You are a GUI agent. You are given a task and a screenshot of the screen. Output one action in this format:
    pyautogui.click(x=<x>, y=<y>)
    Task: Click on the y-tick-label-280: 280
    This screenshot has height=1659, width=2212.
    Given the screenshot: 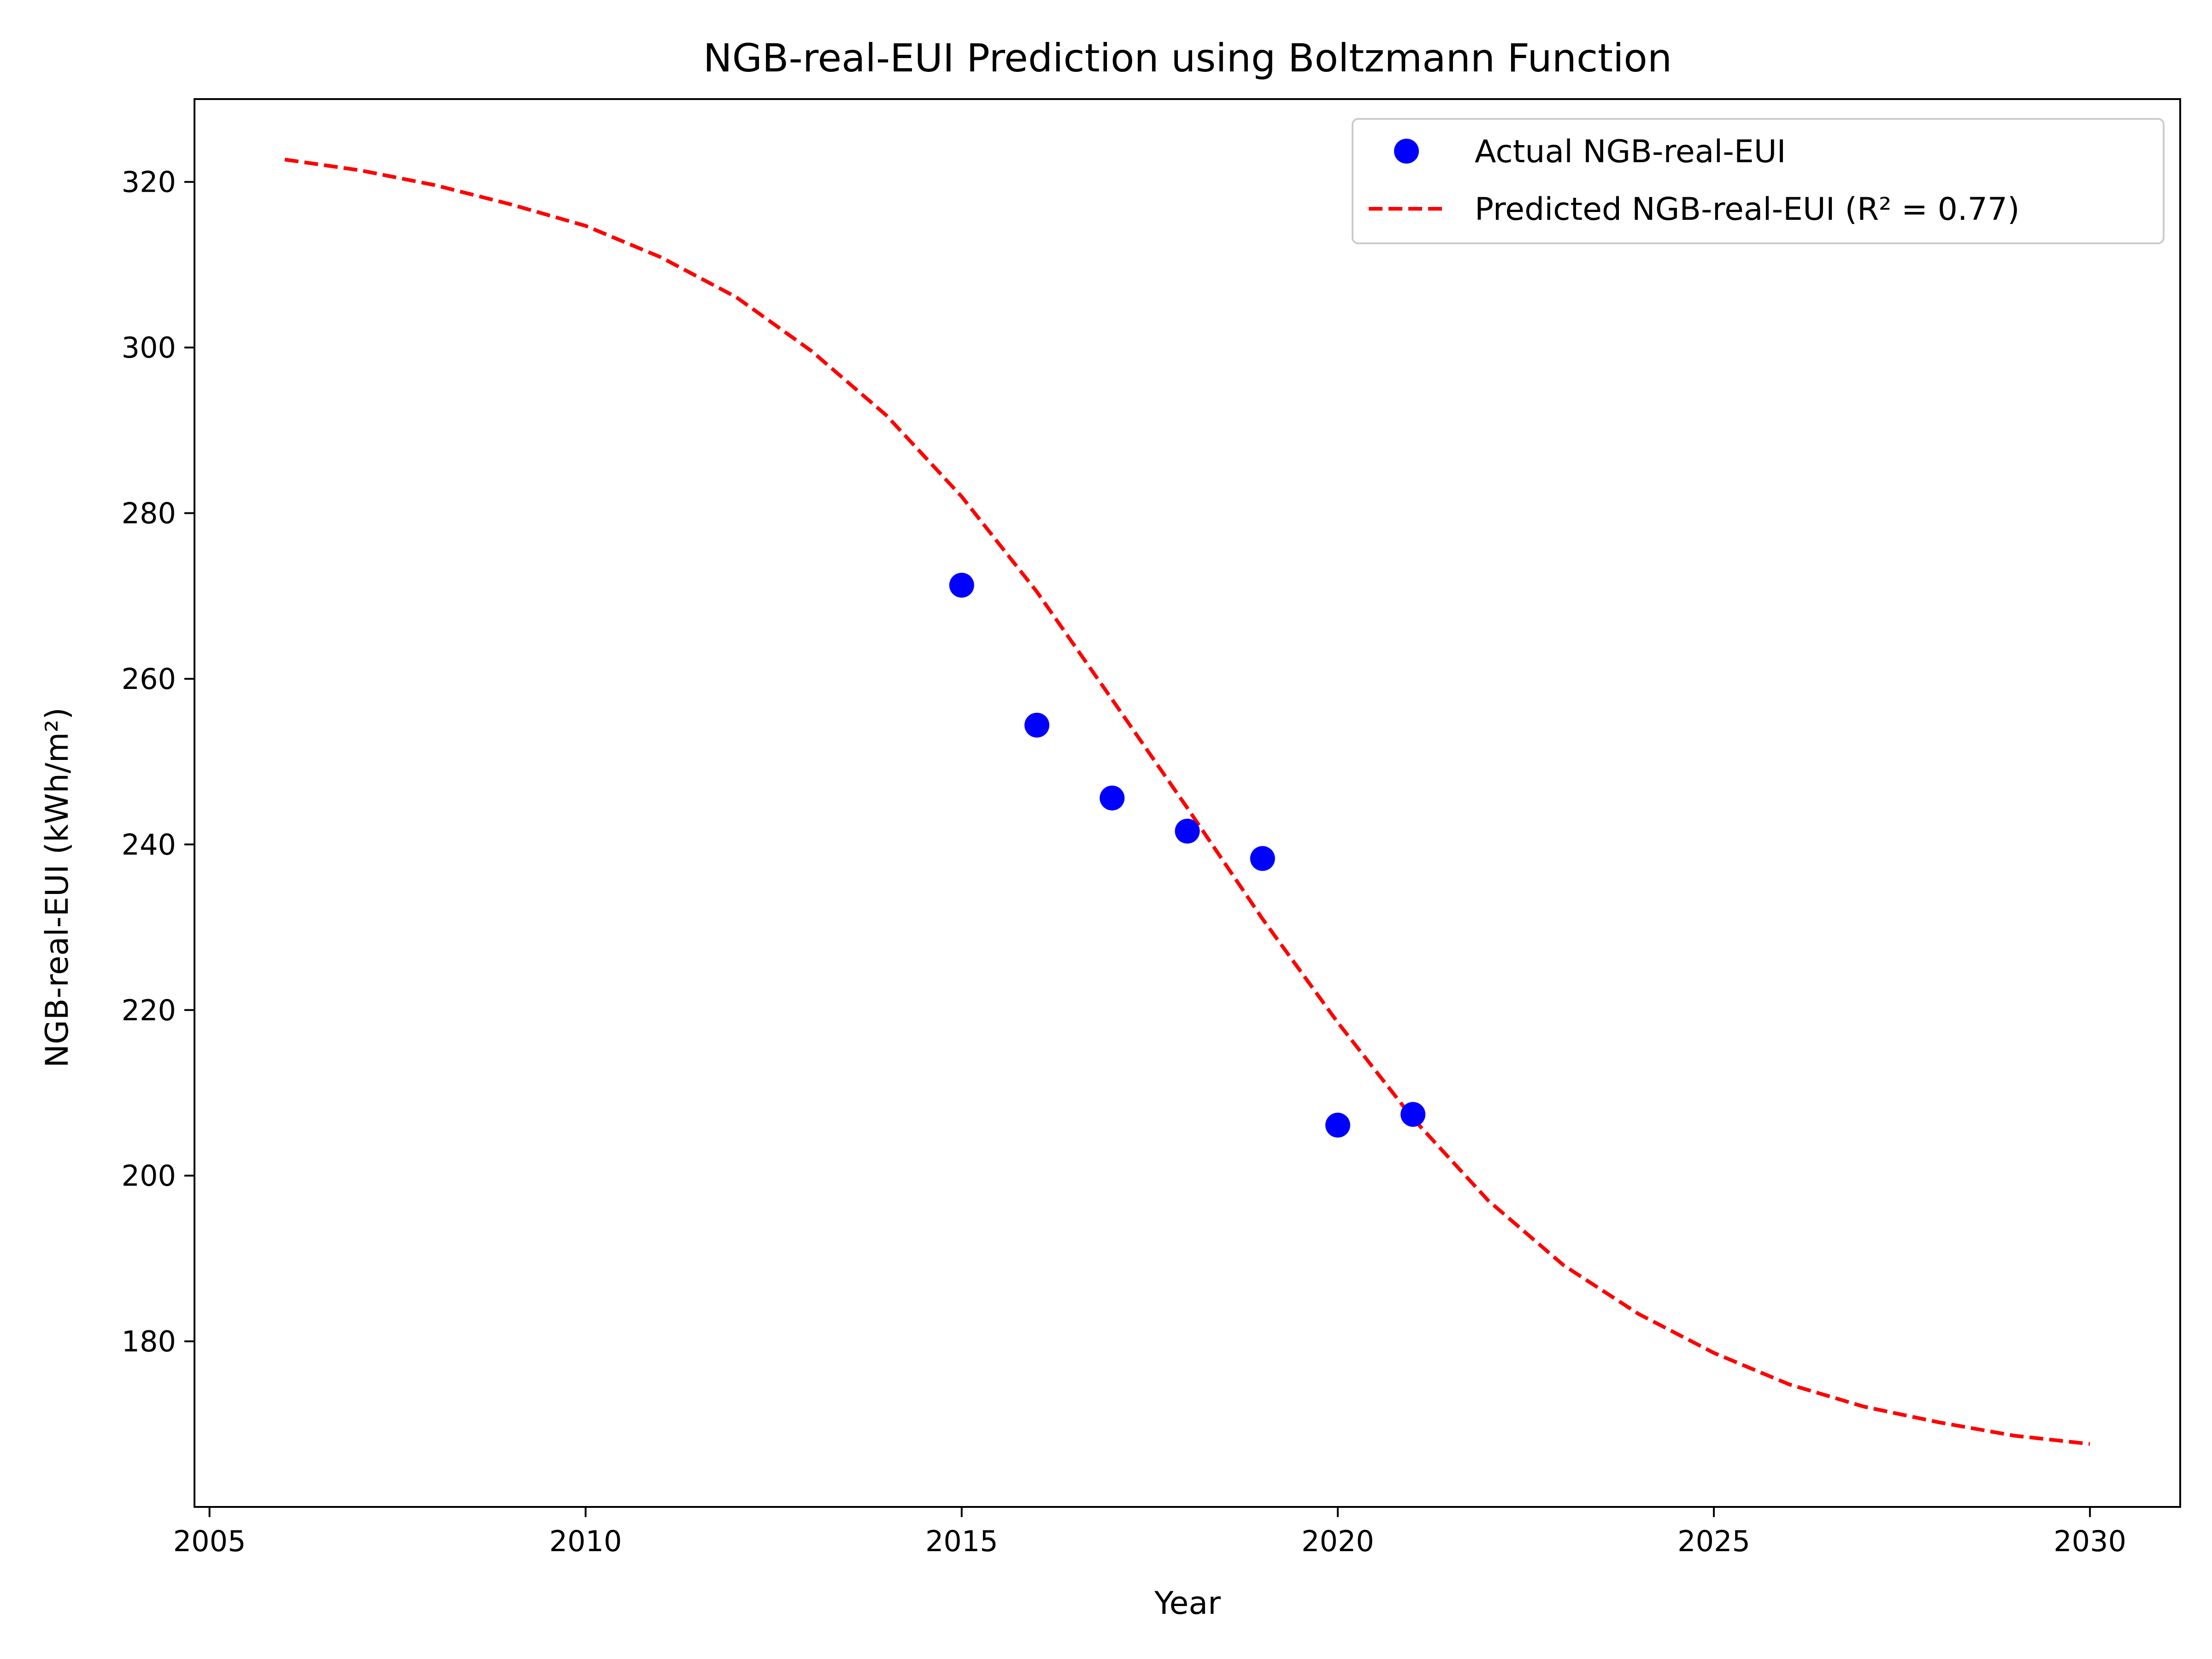 What is the action you would take?
    pyautogui.click(x=149, y=513)
    